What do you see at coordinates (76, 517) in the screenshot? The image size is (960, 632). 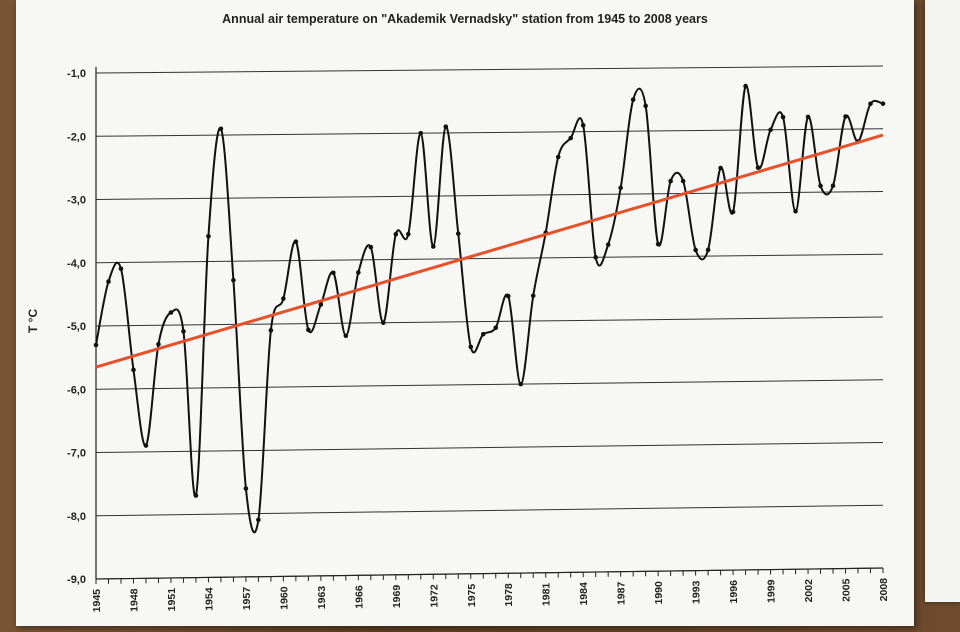 I see `y-tick-label: -8,0` at bounding box center [76, 517].